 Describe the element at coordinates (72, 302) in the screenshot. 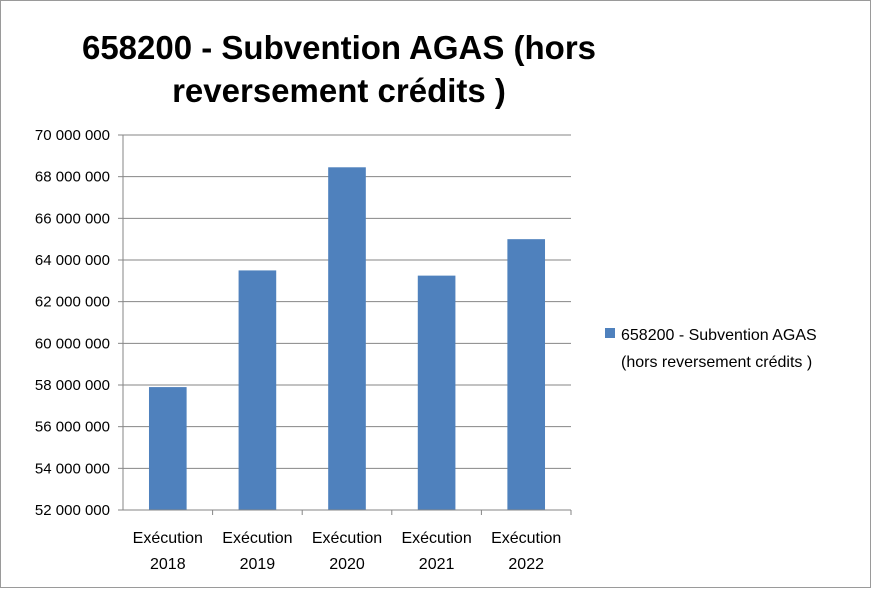

I see `y-tick-label: 62 000 000` at that location.